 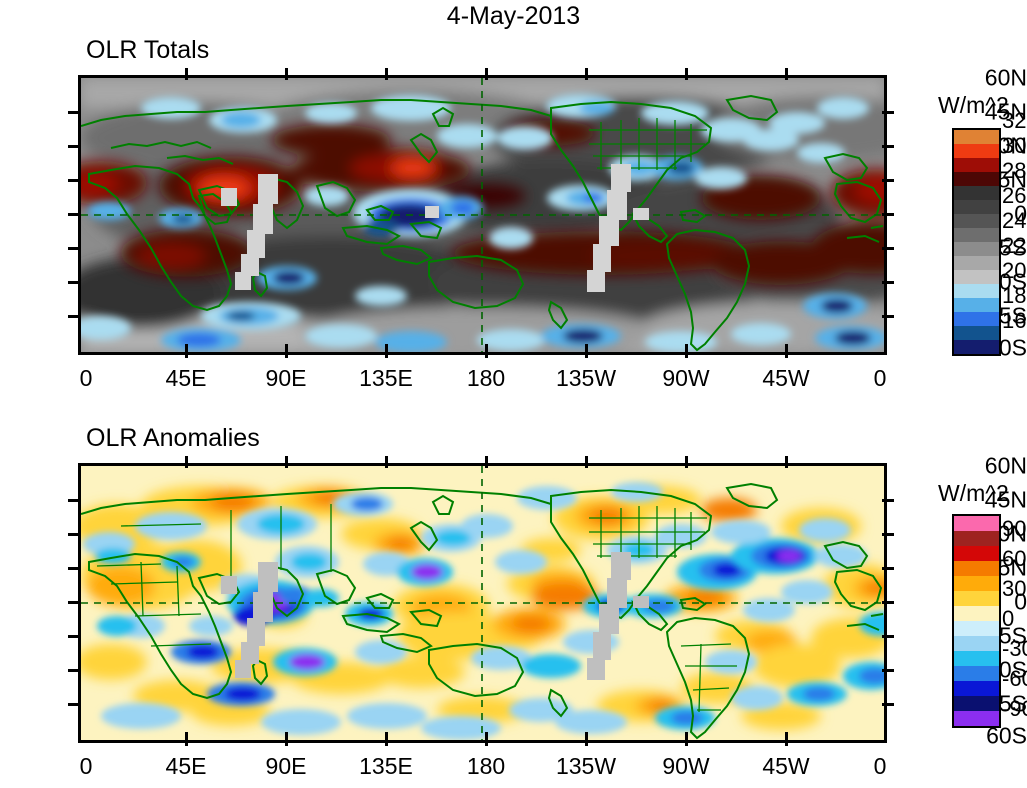 What do you see at coordinates (1008, 618) in the screenshot?
I see `cb-tick-0: 0` at bounding box center [1008, 618].